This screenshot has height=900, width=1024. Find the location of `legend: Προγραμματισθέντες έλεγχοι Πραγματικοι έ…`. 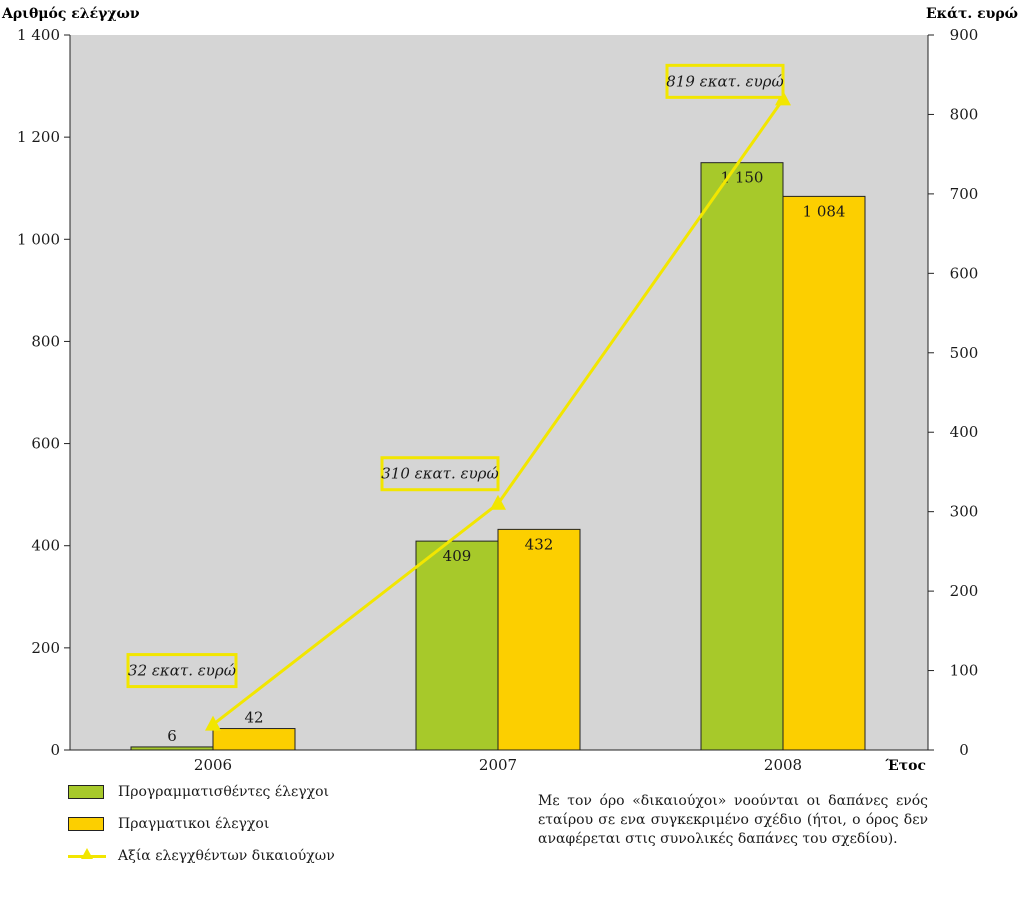

legend: Προγραμματισθέντες έλεγχοι Πραγματικοι έ… is located at coordinates (278, 824).